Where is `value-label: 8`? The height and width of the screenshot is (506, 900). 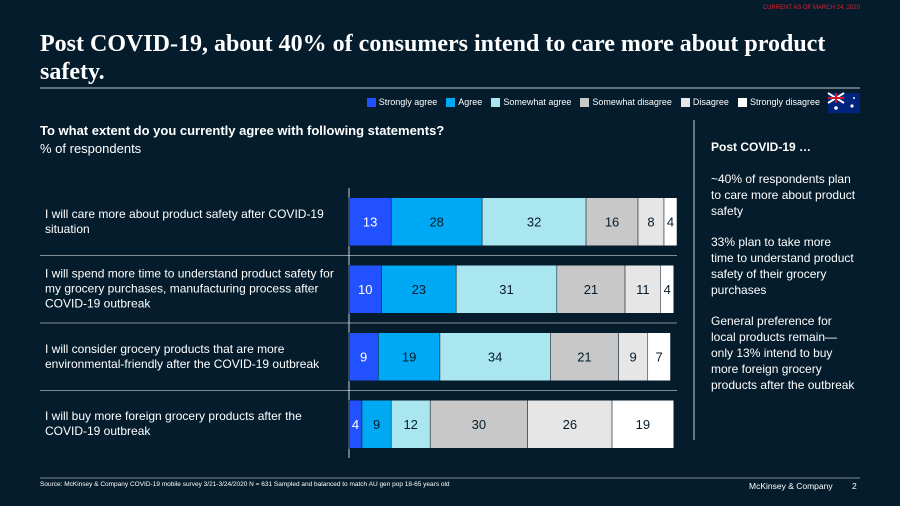 value-label: 8 is located at coordinates (650, 221).